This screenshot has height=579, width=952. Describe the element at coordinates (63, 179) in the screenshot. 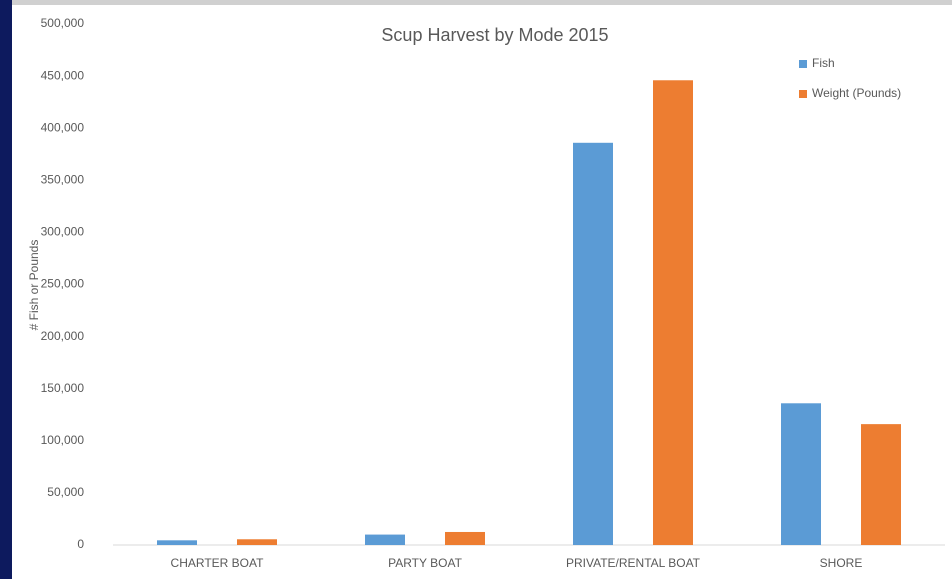

I see `y-tick-label: 350,000` at that location.